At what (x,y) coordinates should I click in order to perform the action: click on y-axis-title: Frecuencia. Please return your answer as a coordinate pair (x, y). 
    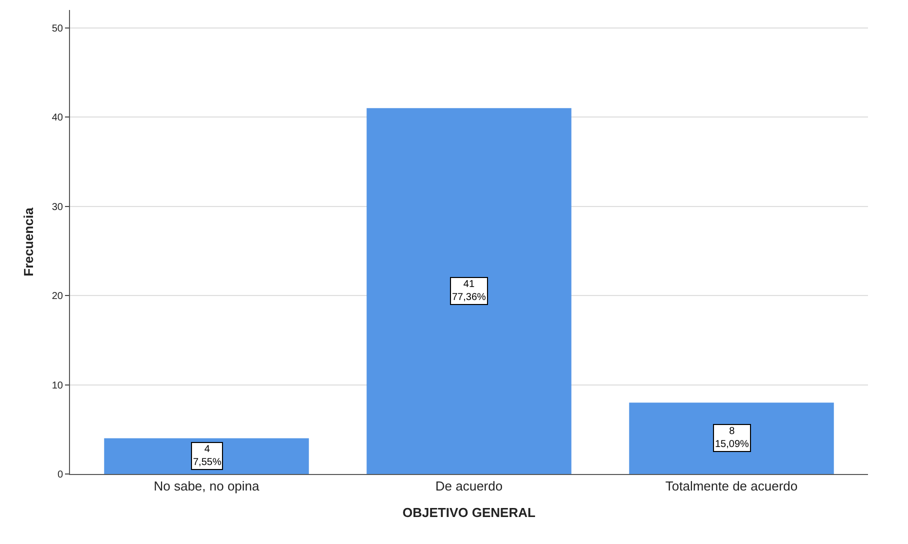
    Looking at the image, I should click on (28, 241).